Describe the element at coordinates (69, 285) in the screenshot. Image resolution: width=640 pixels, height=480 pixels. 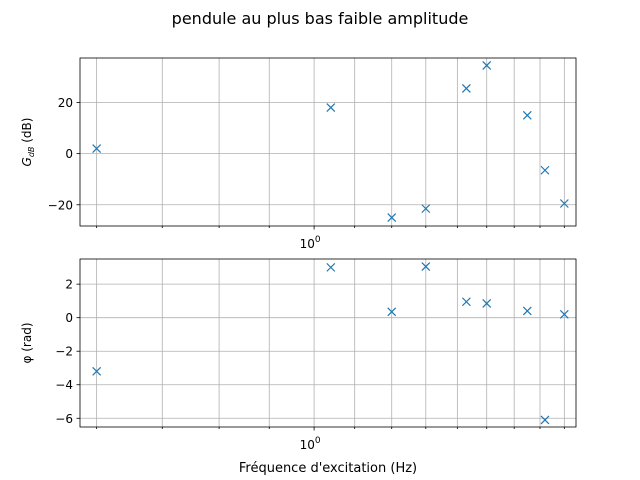
I see `phase-y-tick-label: 2` at that location.